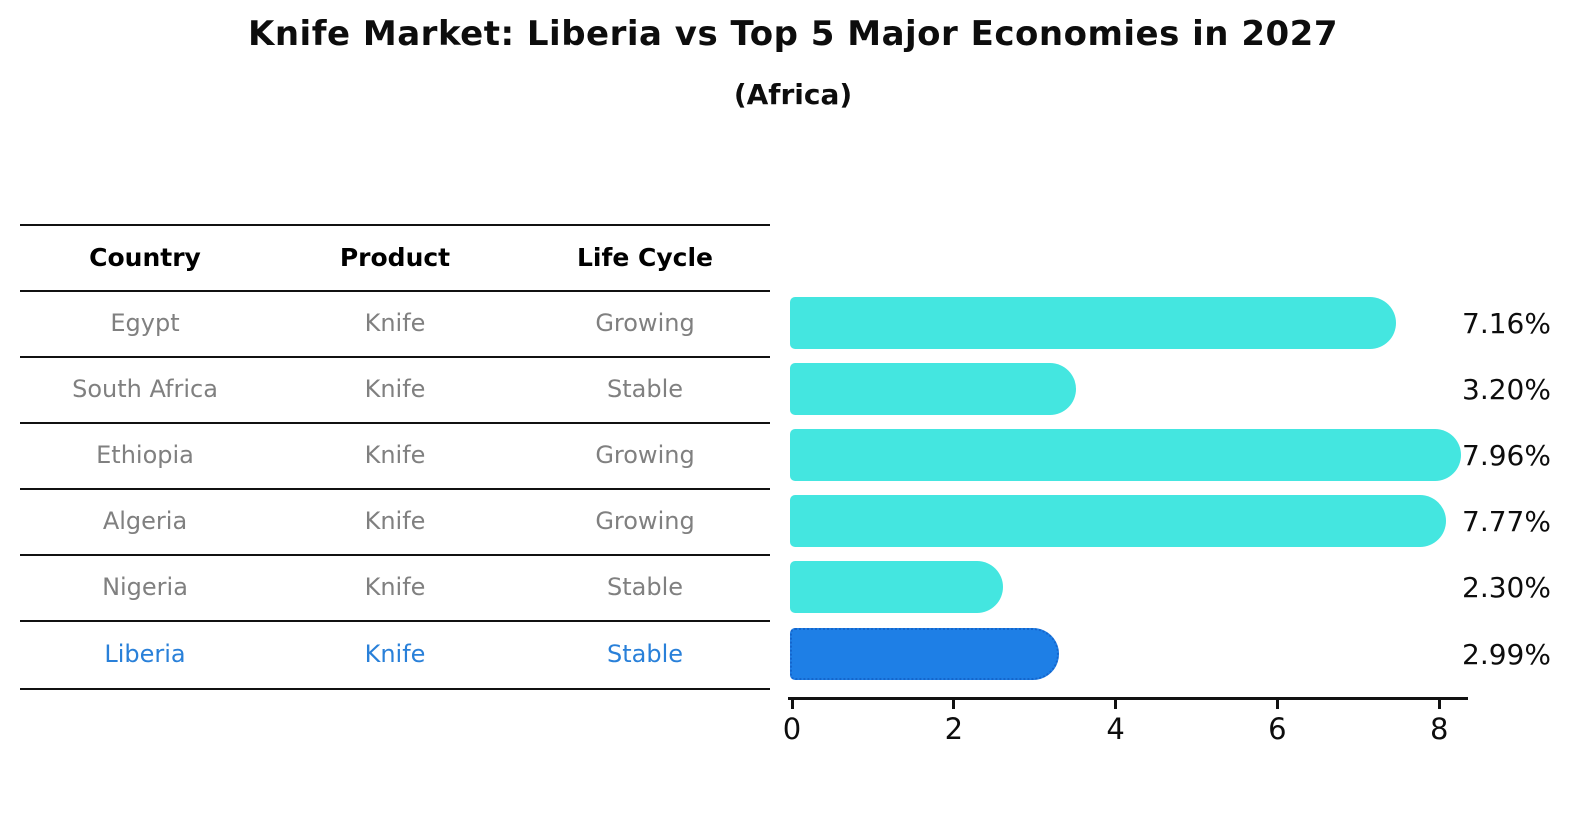 This screenshot has width=1586, height=823. Describe the element at coordinates (1506, 587) in the screenshot. I see `bar-value-label: 2.30%` at that location.